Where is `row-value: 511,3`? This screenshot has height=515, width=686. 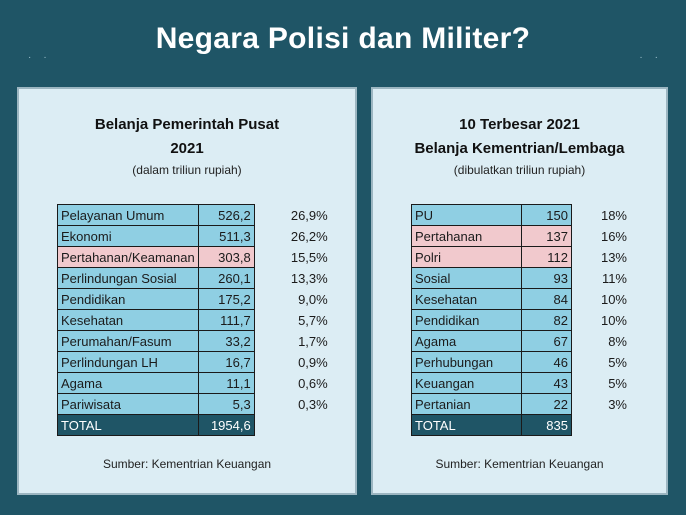 row-value: 511,3 is located at coordinates (226, 236).